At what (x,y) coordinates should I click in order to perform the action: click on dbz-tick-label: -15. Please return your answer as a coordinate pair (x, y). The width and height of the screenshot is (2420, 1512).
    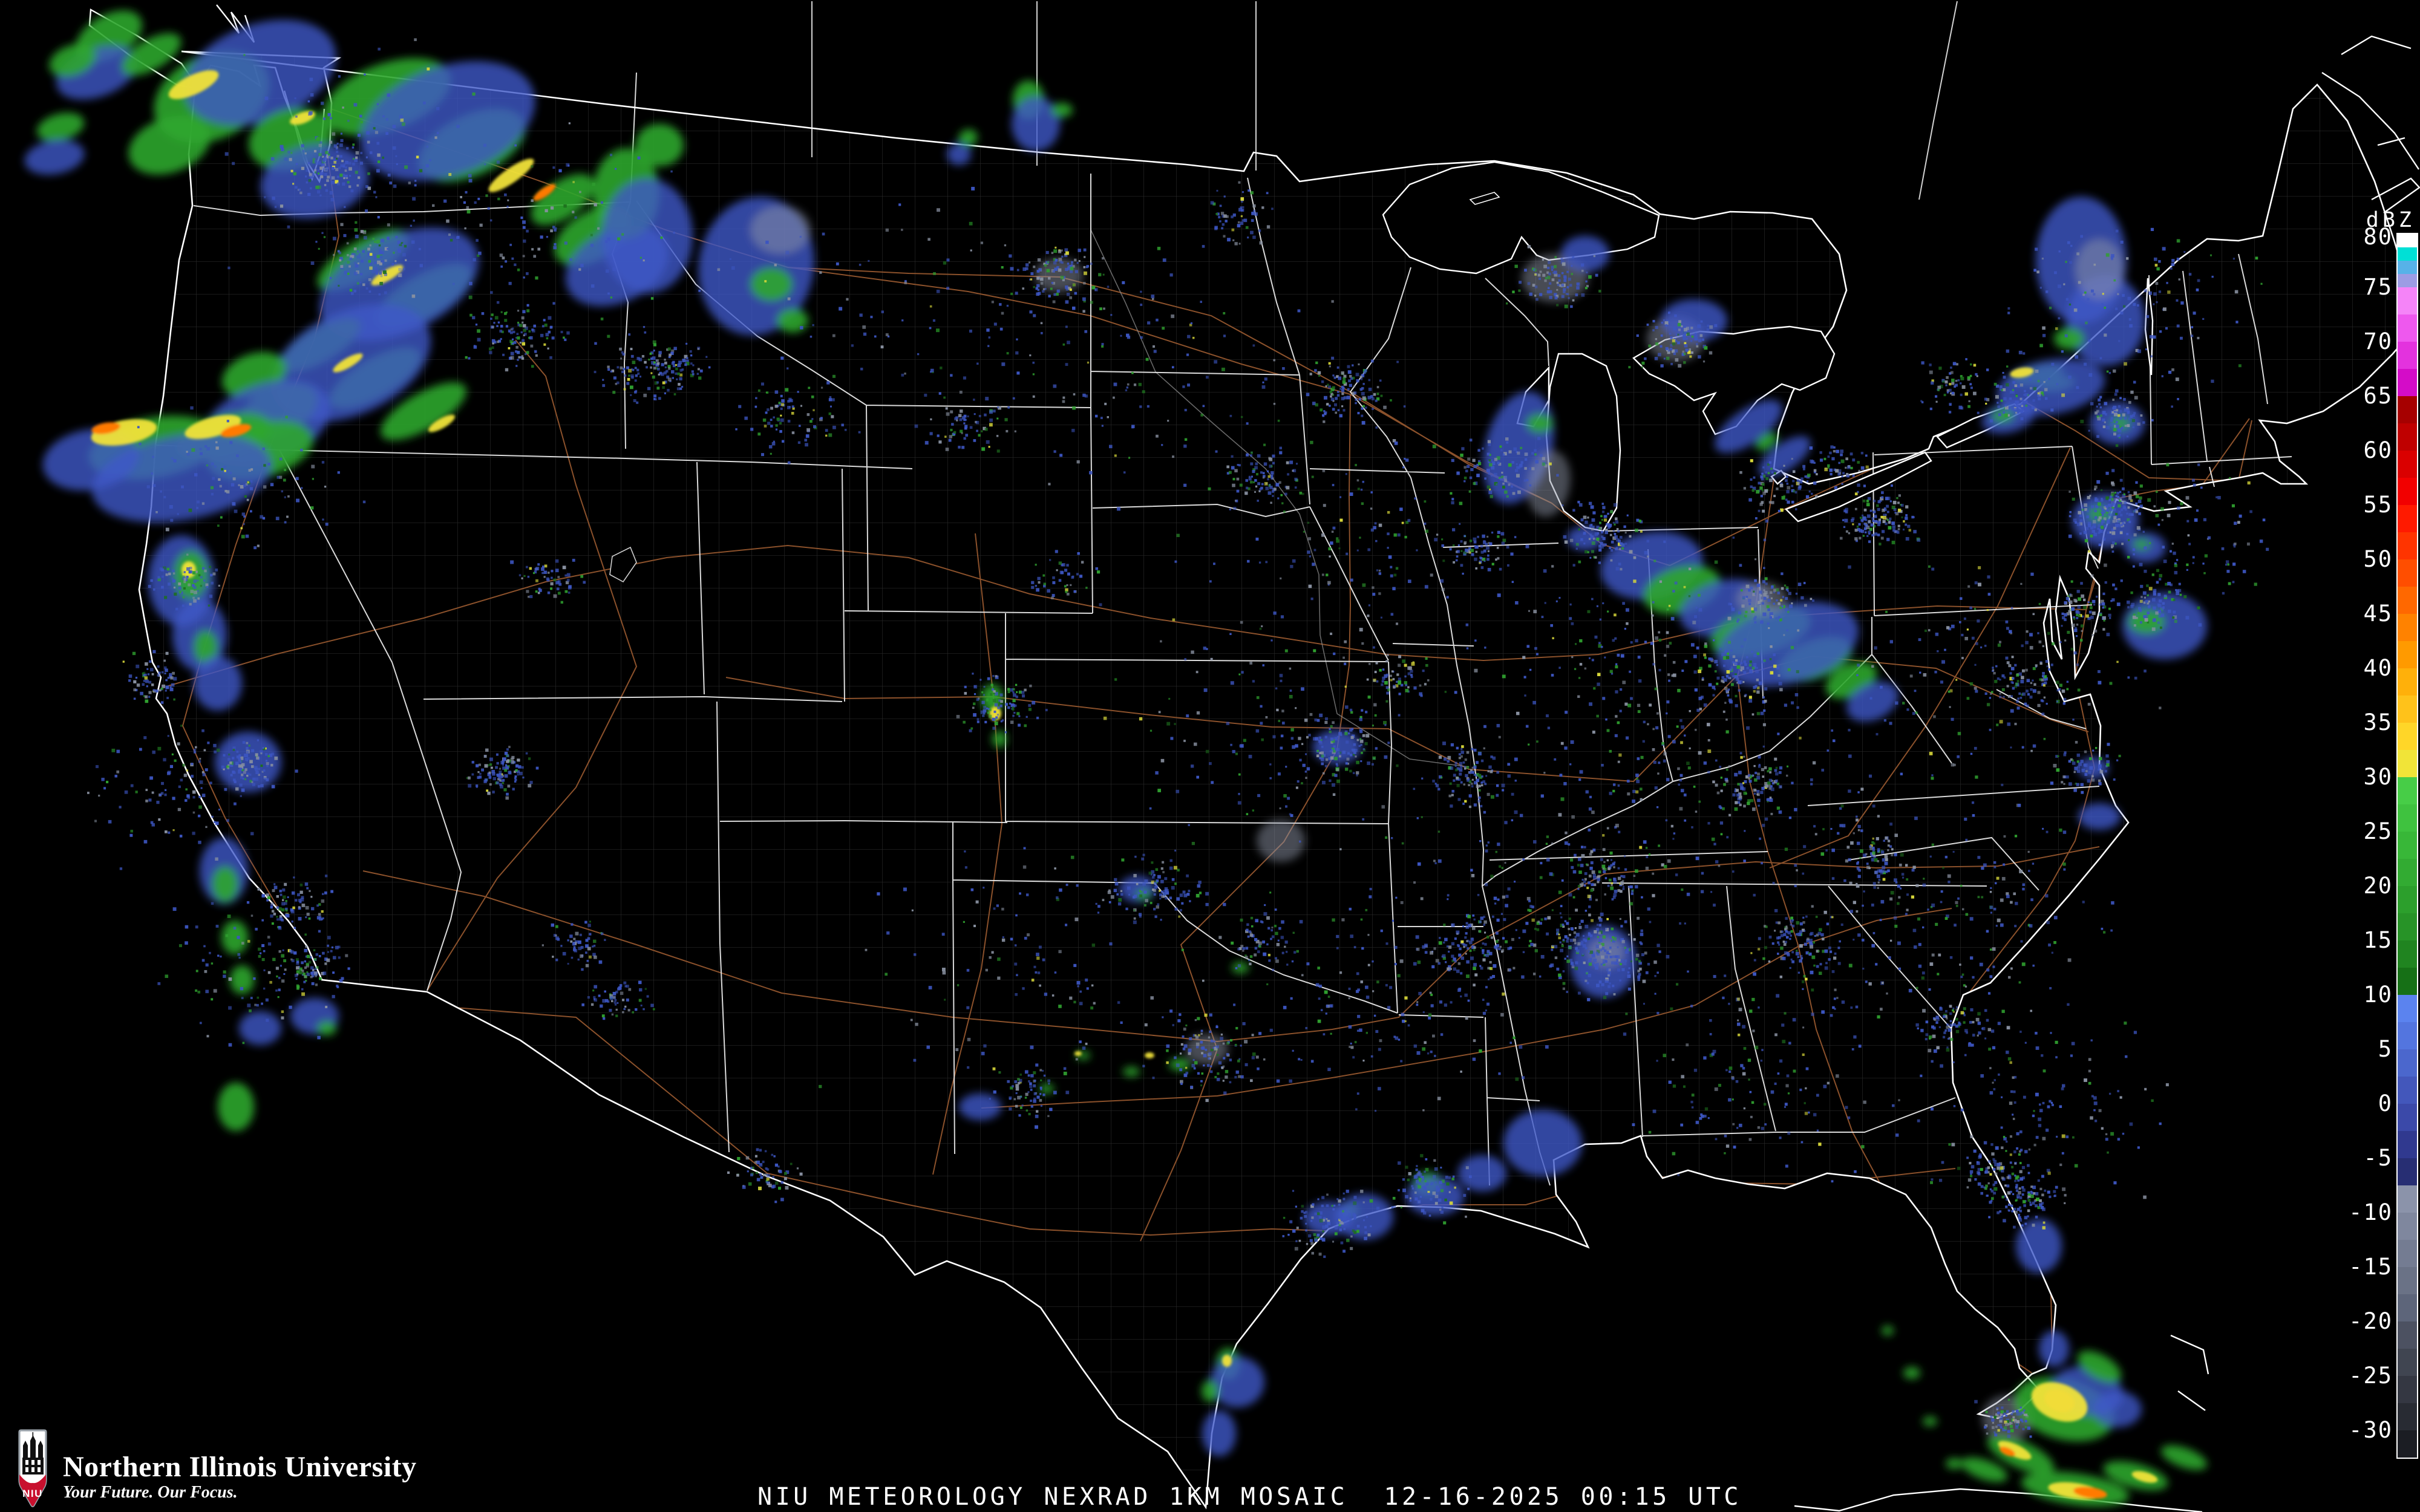
    Looking at the image, I should click on (2371, 1267).